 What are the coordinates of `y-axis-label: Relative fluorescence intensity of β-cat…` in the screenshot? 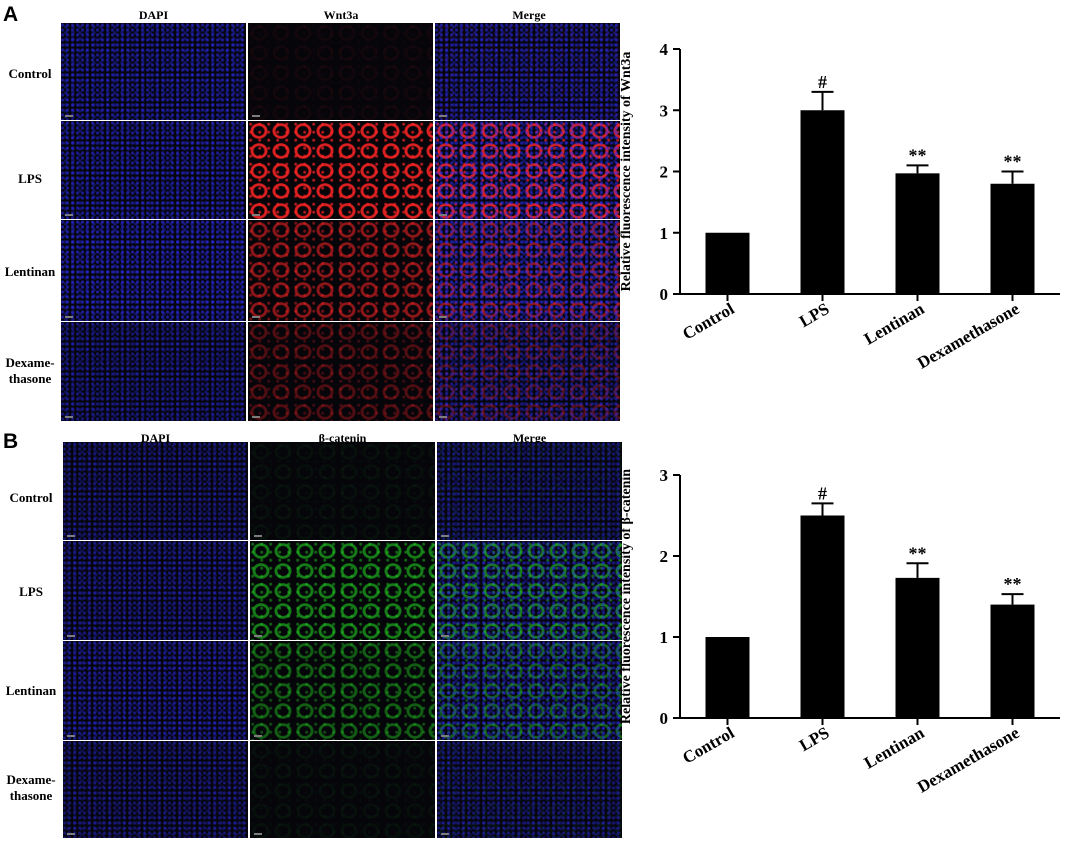 It's located at (626, 596).